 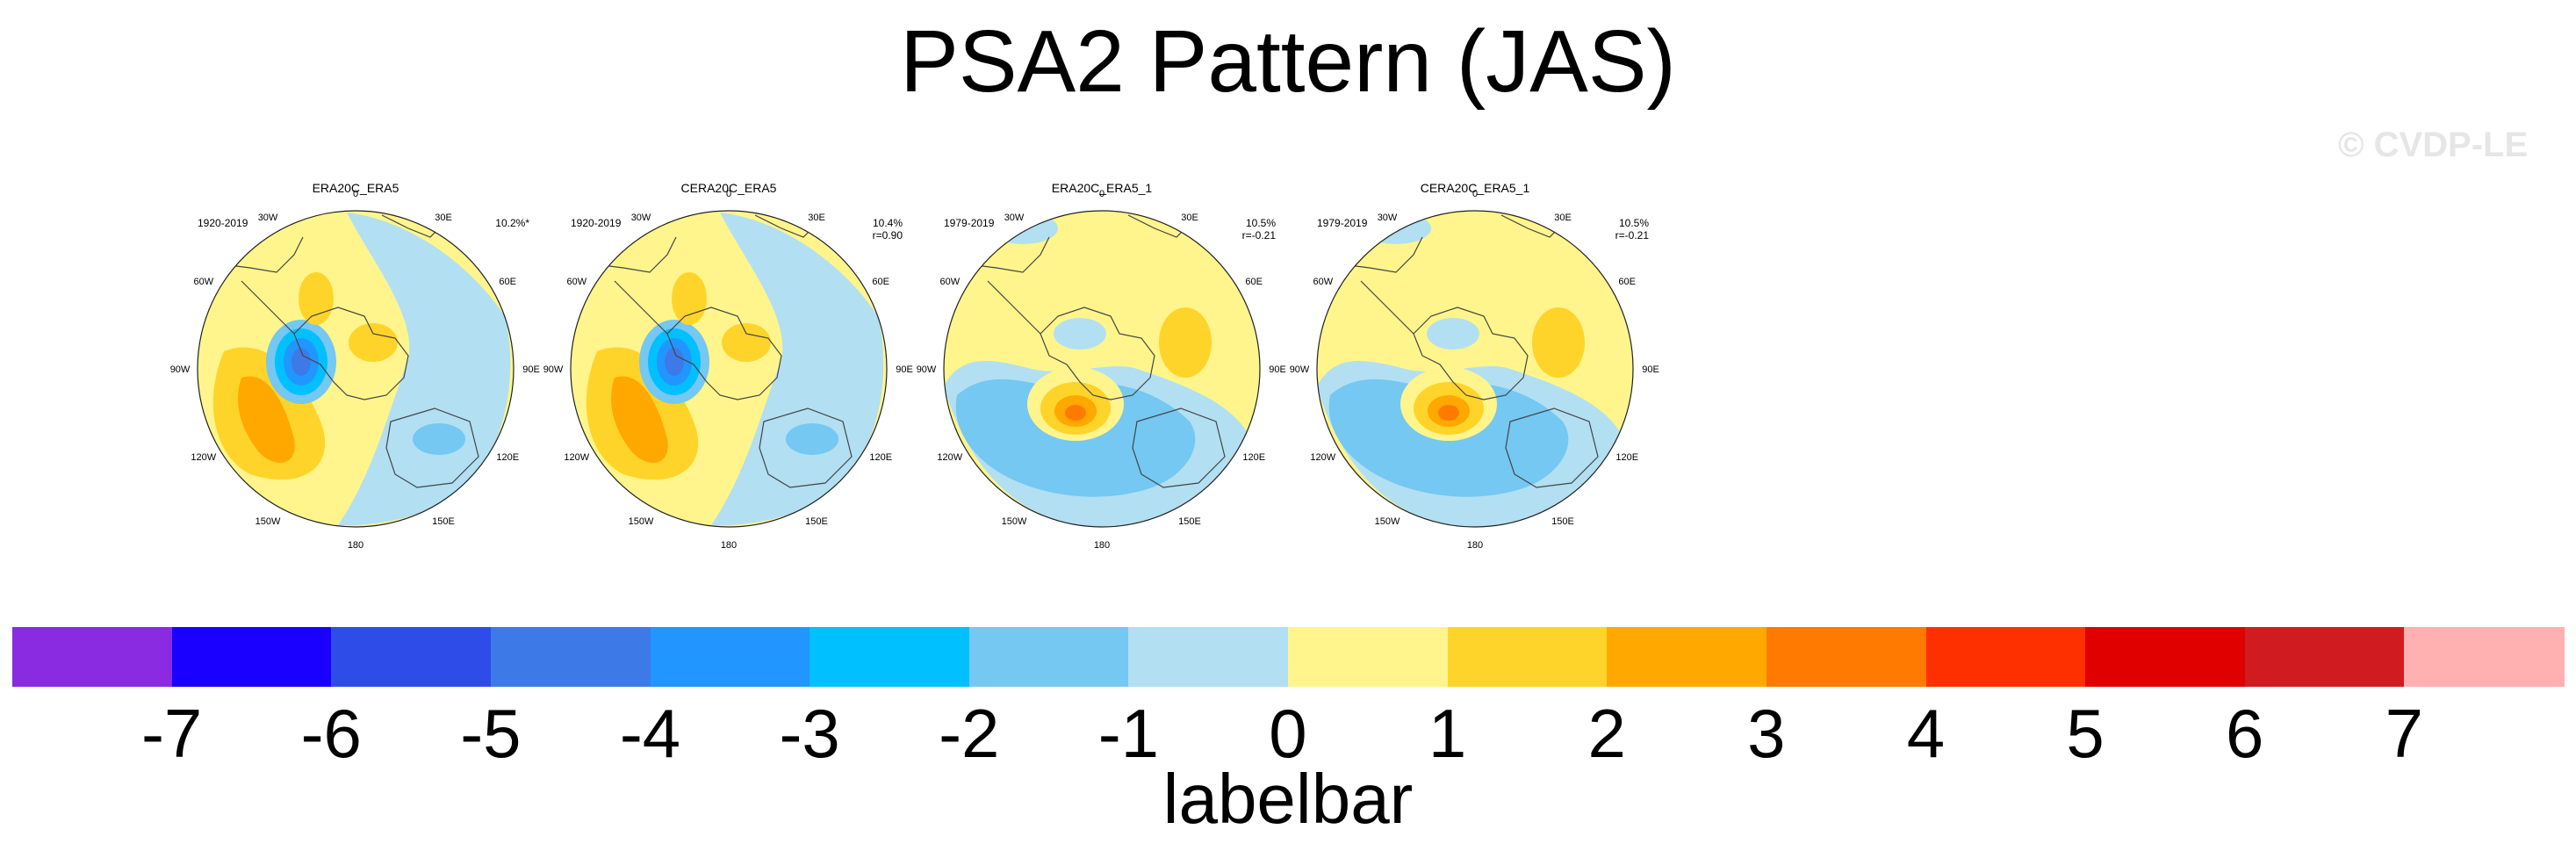 What do you see at coordinates (728, 188) in the screenshot?
I see `panel-title: CERA20C_ERA5` at bounding box center [728, 188].